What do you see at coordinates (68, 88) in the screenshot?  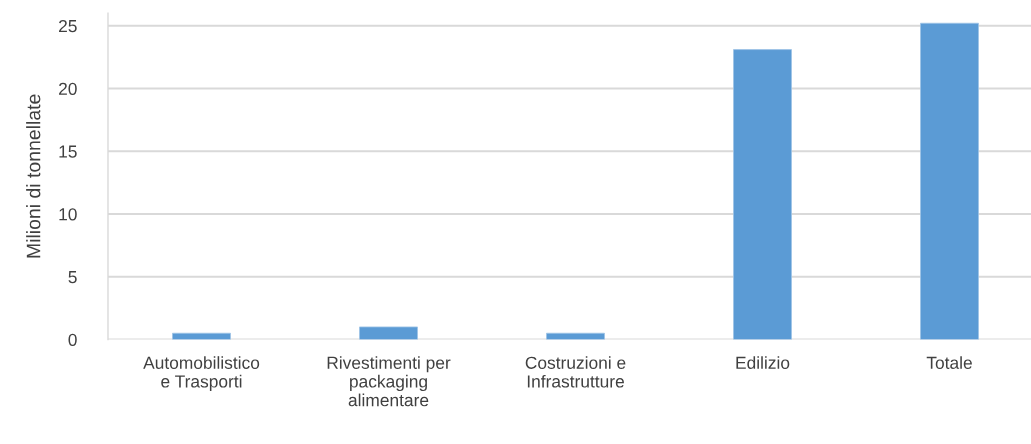 I see `y-tick-label: 20` at bounding box center [68, 88].